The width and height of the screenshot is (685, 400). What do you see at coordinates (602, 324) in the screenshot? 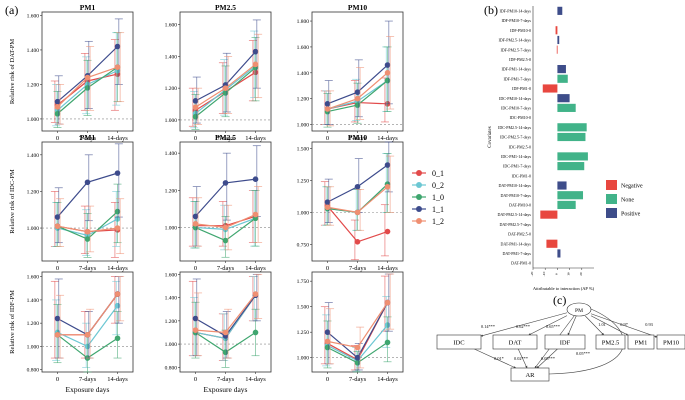
I see `path-pm-pm25-label: 1.01` at bounding box center [602, 324].